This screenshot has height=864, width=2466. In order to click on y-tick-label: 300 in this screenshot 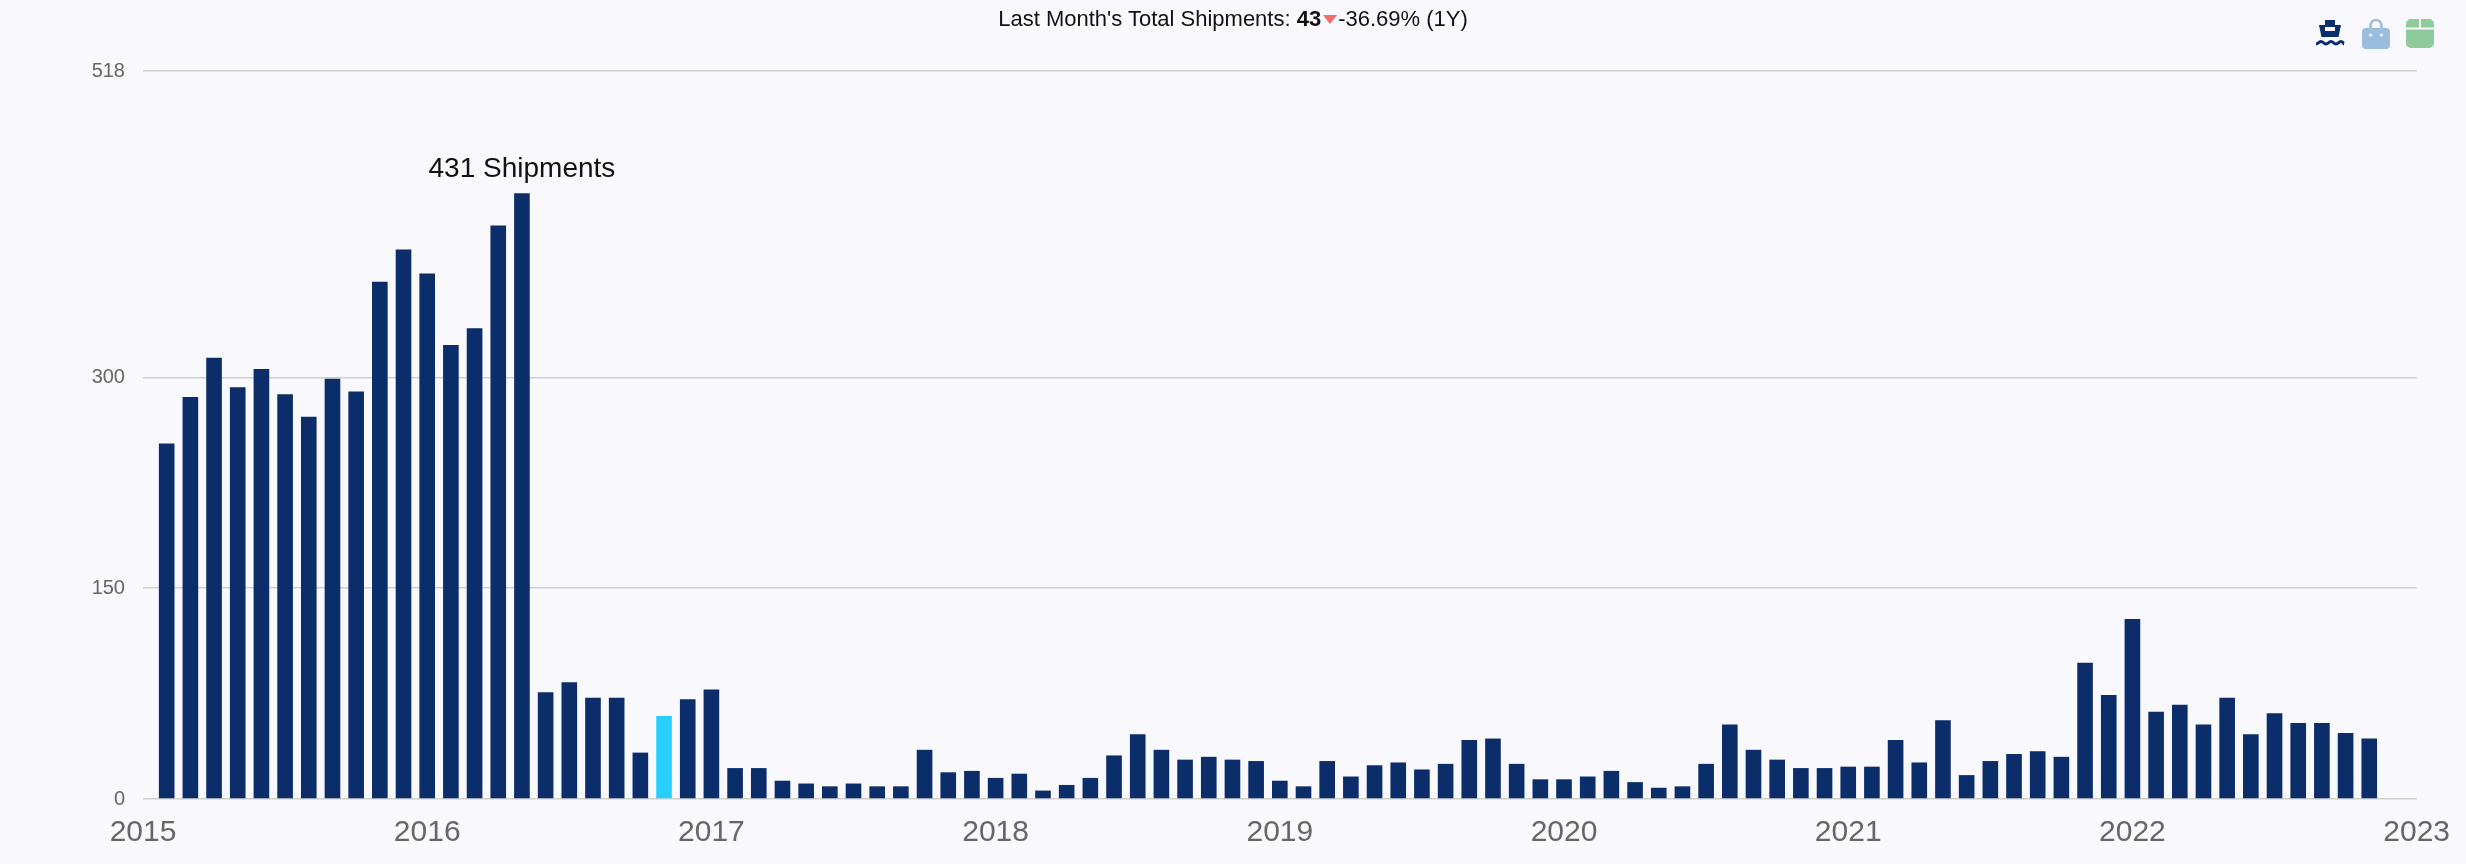, I will do `click(108, 375)`.